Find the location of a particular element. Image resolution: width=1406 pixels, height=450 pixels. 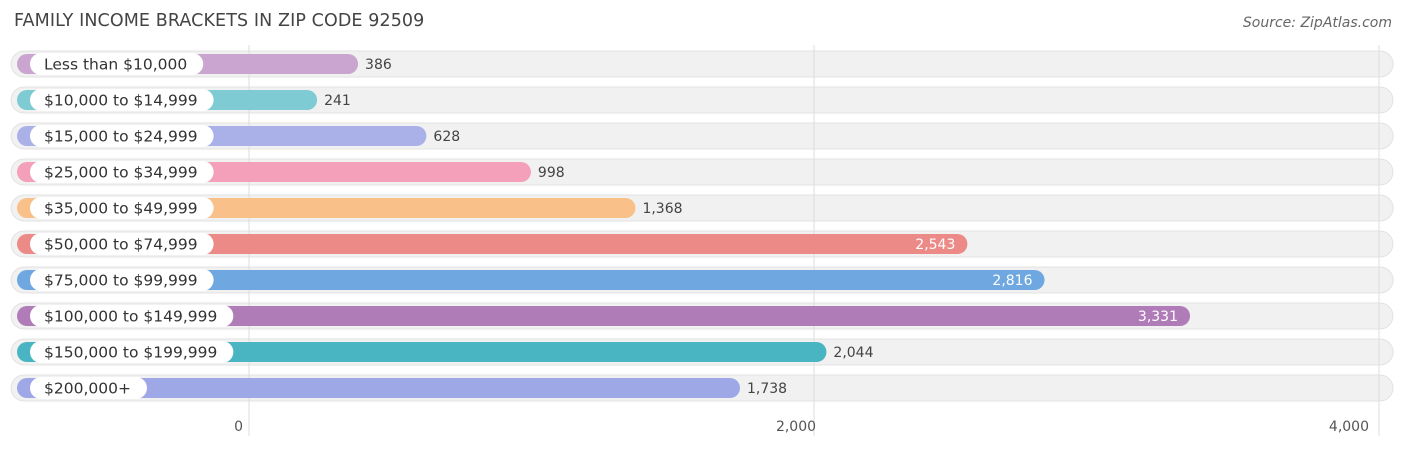

value-label: 2,044 is located at coordinates (853, 353).